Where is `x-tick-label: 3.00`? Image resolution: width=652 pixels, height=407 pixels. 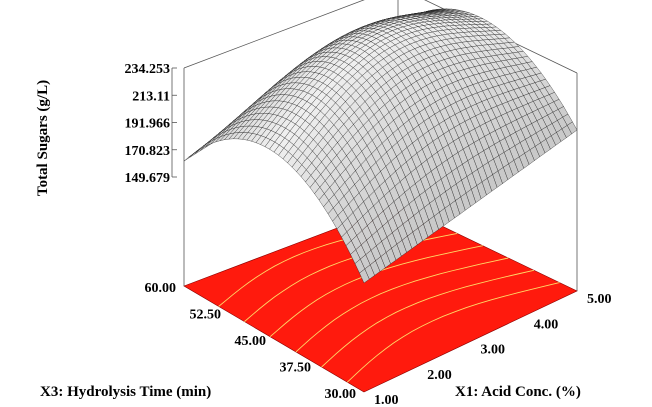 x-tick-label: 3.00 is located at coordinates (493, 350).